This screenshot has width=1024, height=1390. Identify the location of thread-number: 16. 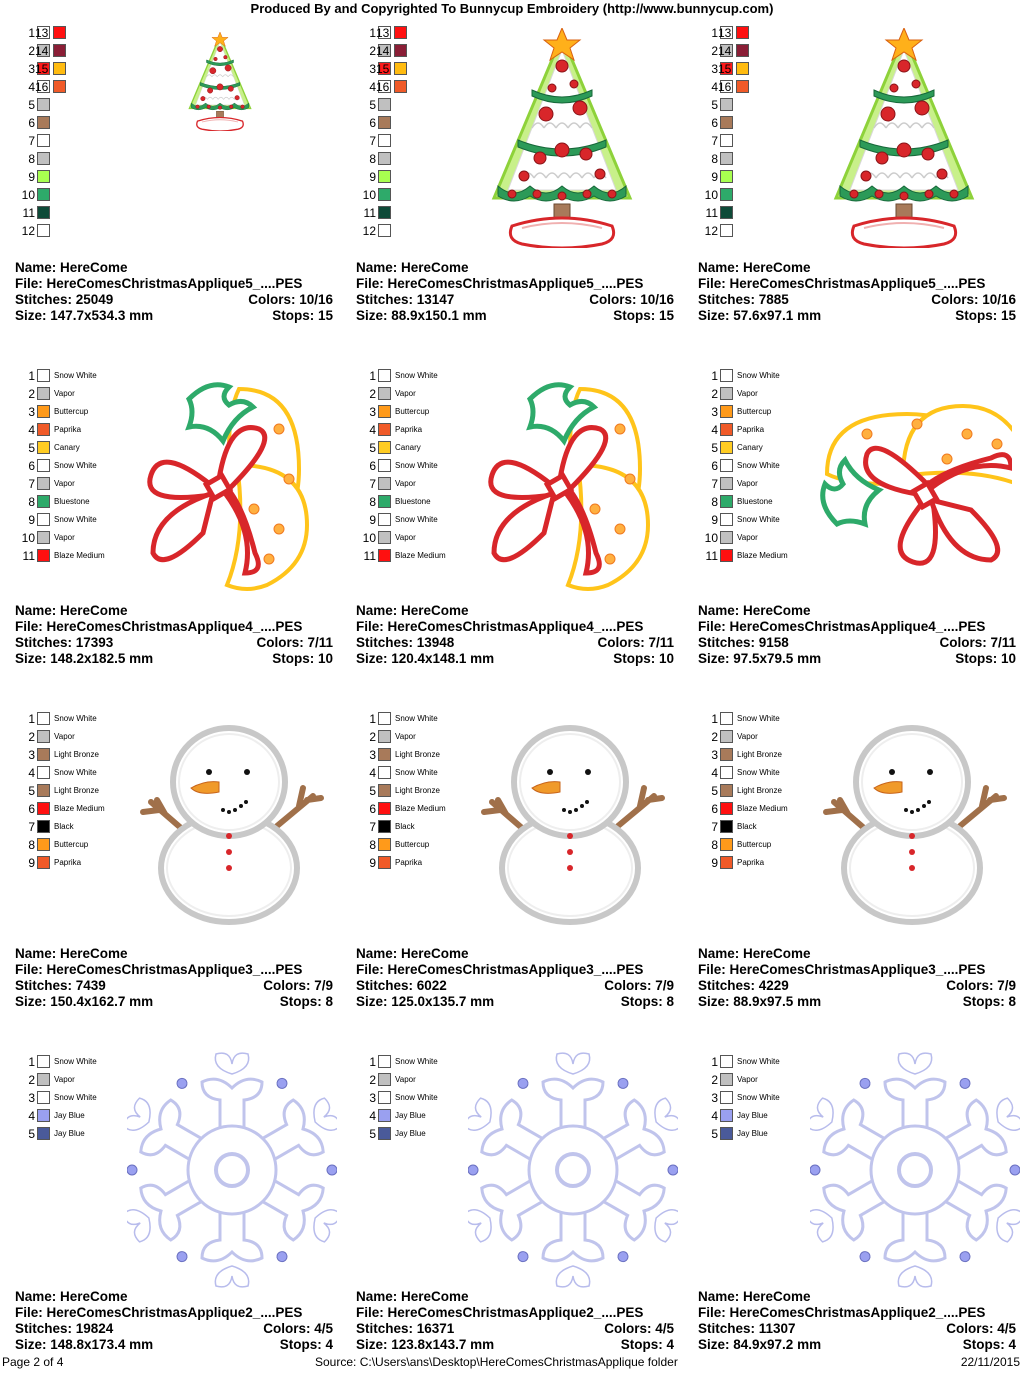
(725, 87).